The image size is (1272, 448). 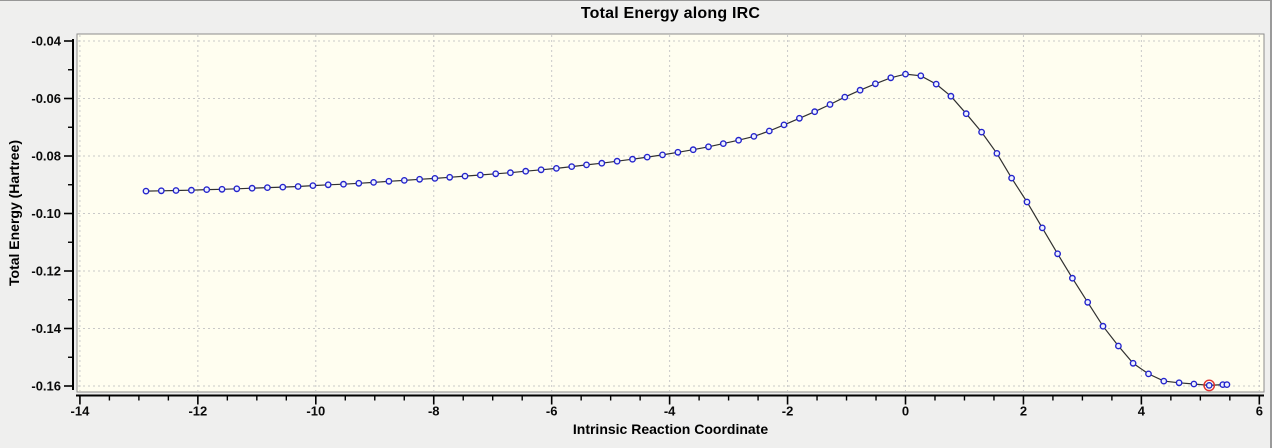 What do you see at coordinates (552, 411) in the screenshot?
I see `x-tick-label: -6` at bounding box center [552, 411].